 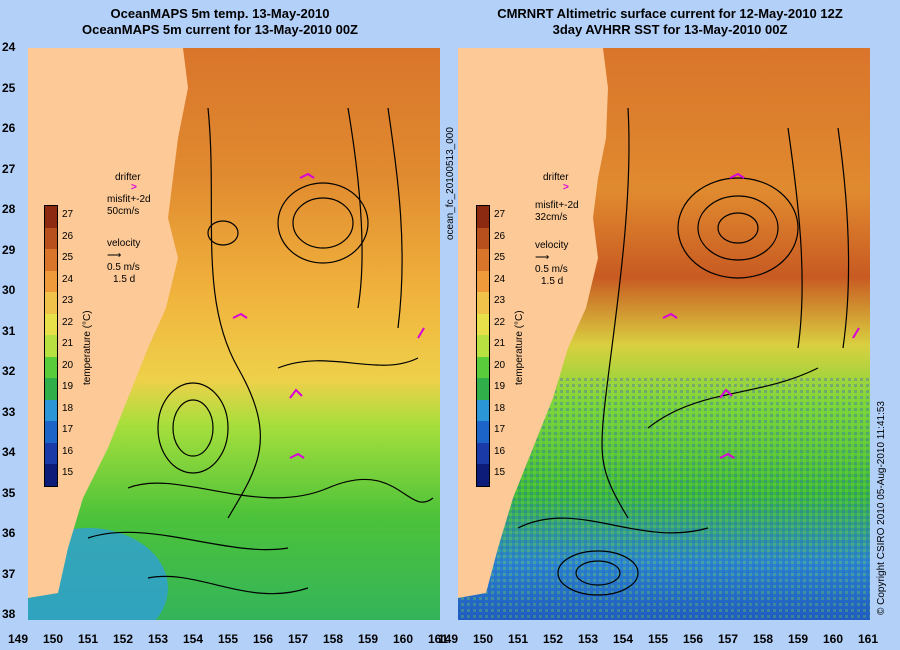 What do you see at coordinates (9, 452) in the screenshot?
I see `lat-tick-label: 34` at bounding box center [9, 452].